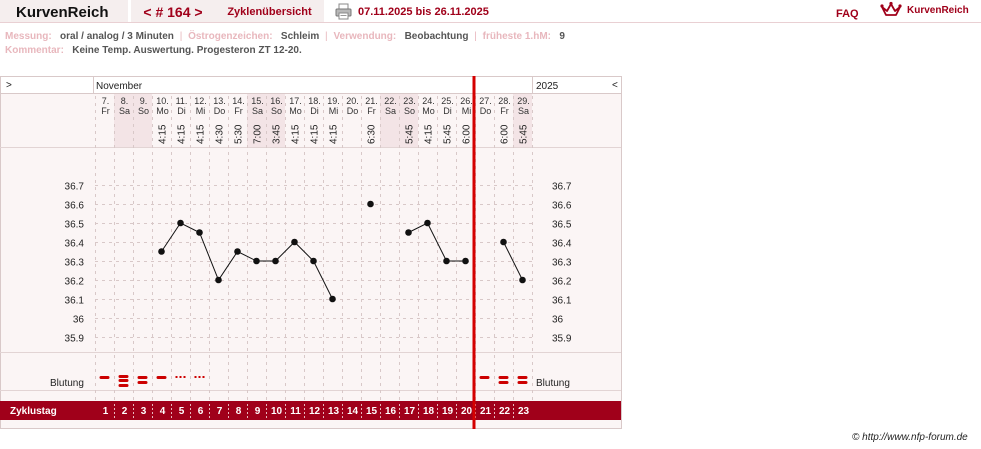 This screenshot has height=449, width=981. What do you see at coordinates (466, 101) in the screenshot?
I see `day-date: 26.` at bounding box center [466, 101].